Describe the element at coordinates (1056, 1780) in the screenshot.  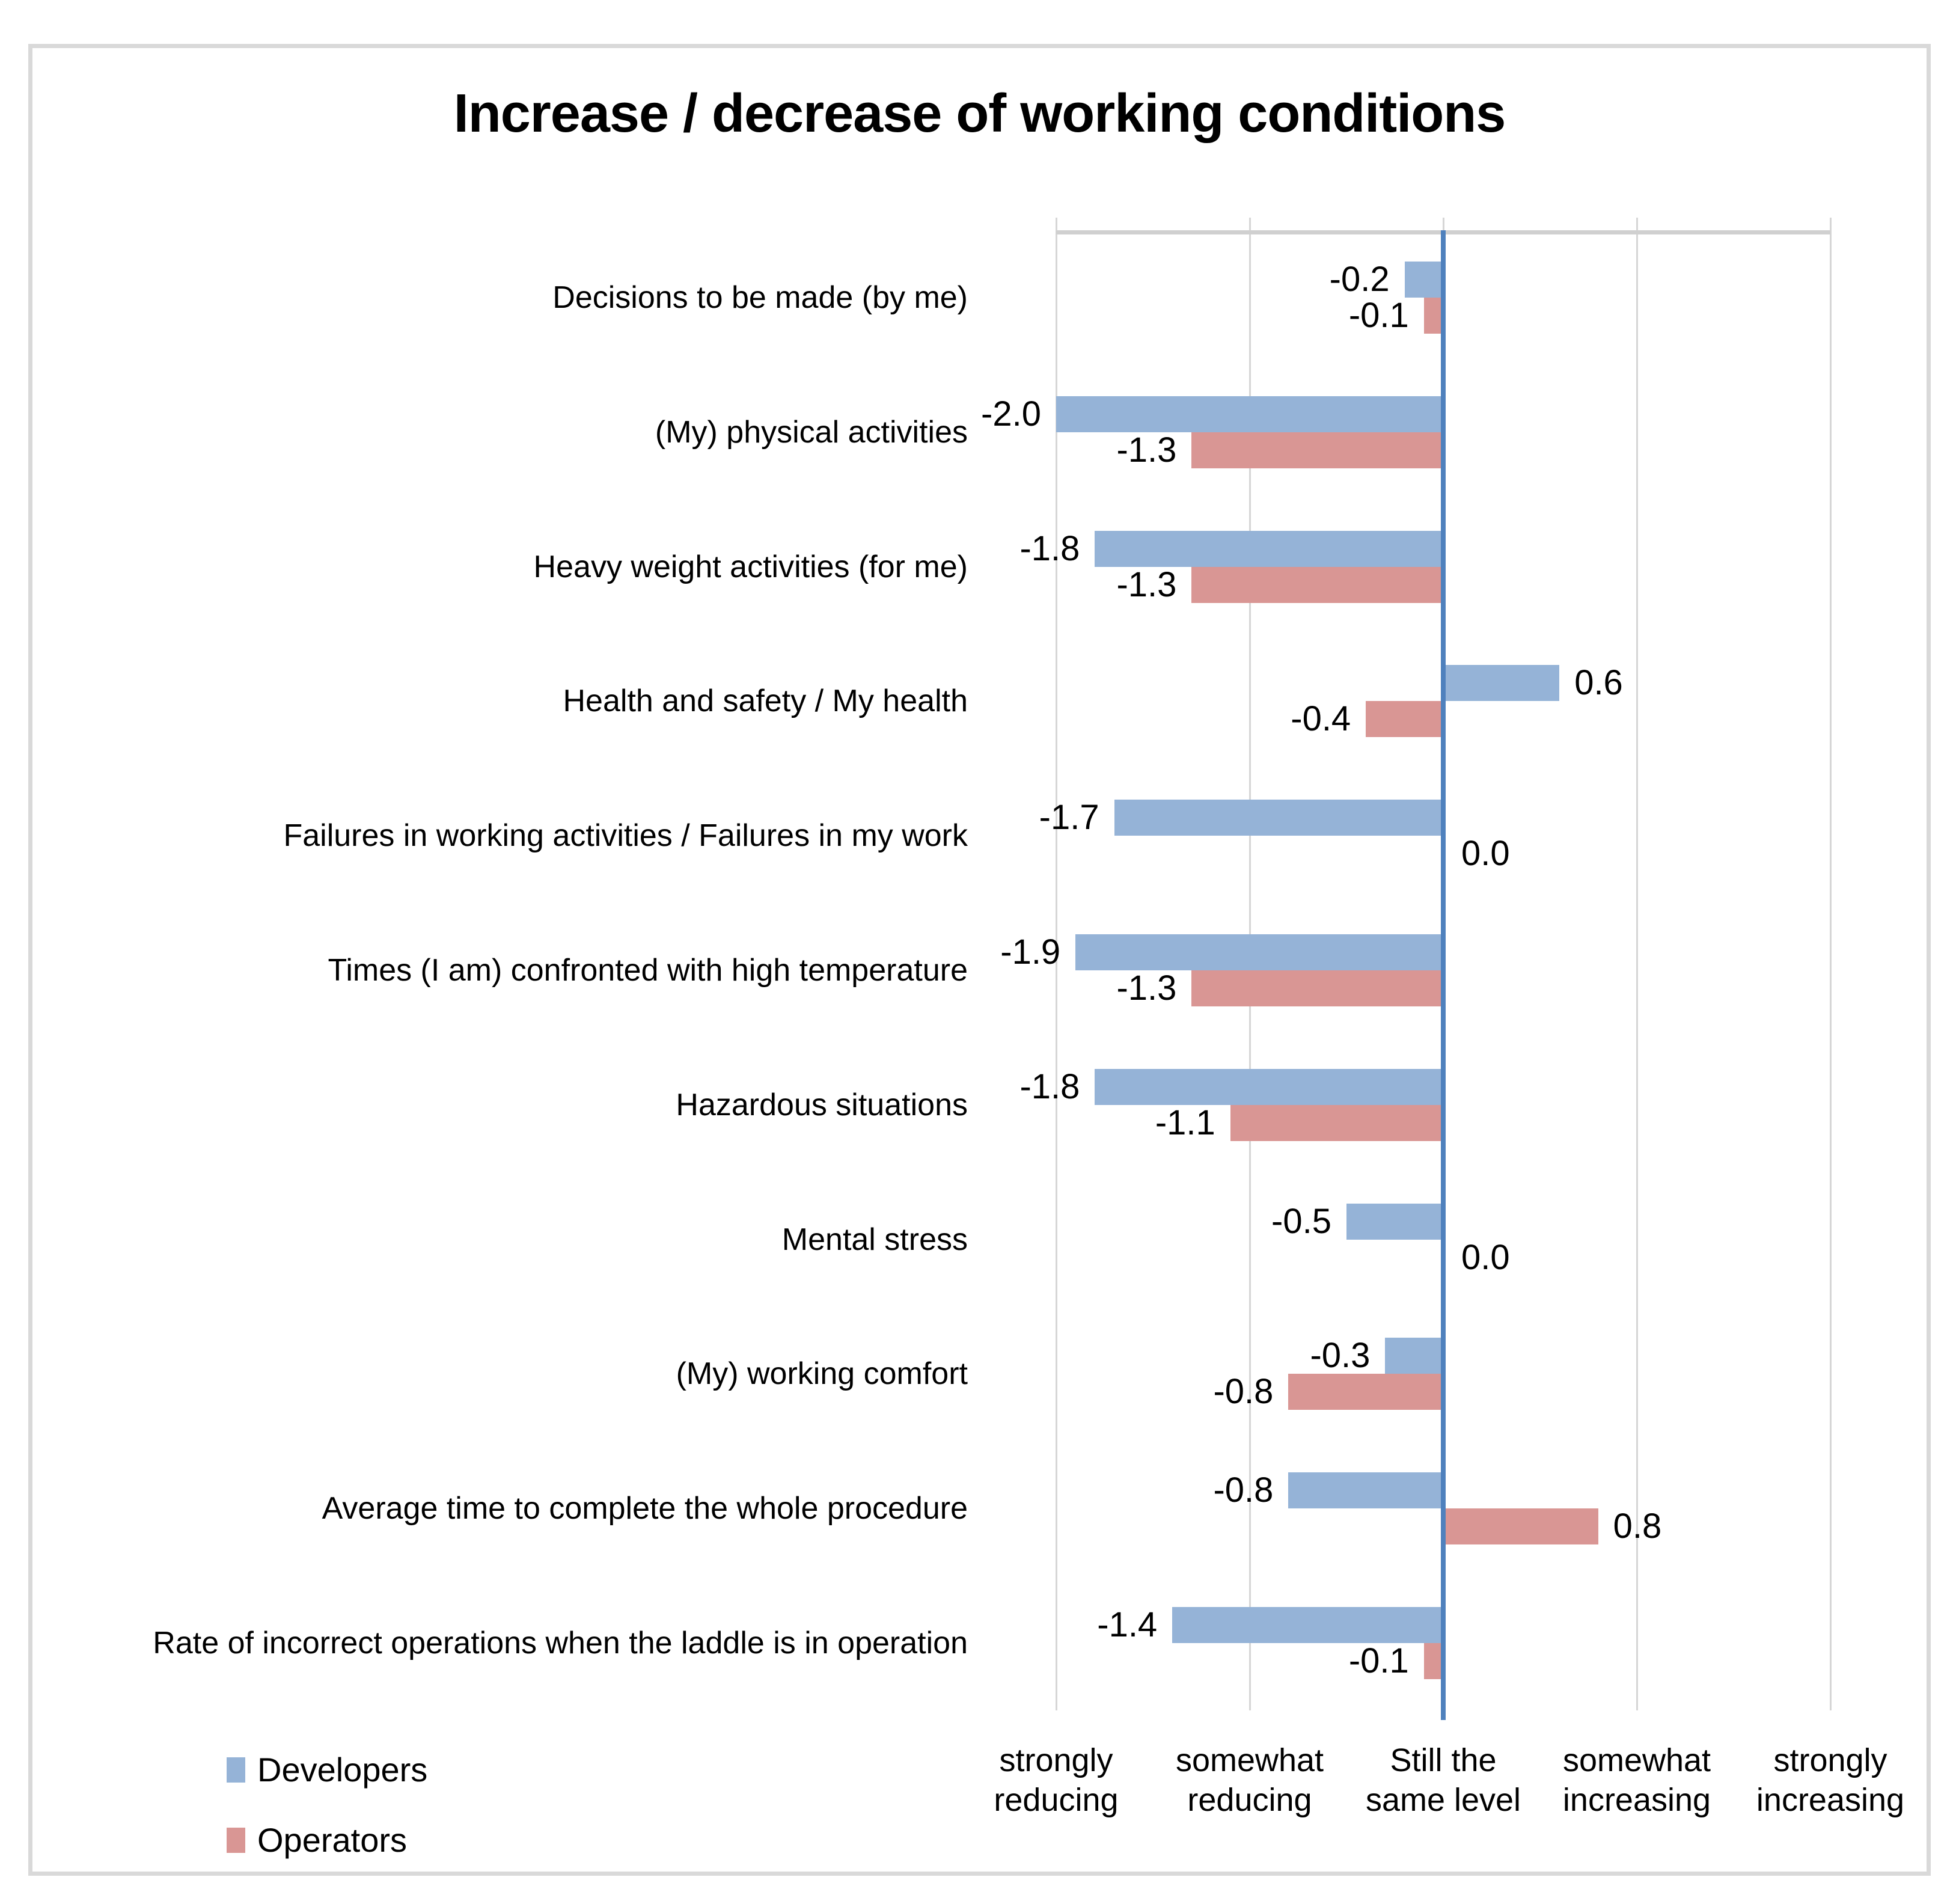
I see `x-axis-tick-label: strongly reducing` at that location.